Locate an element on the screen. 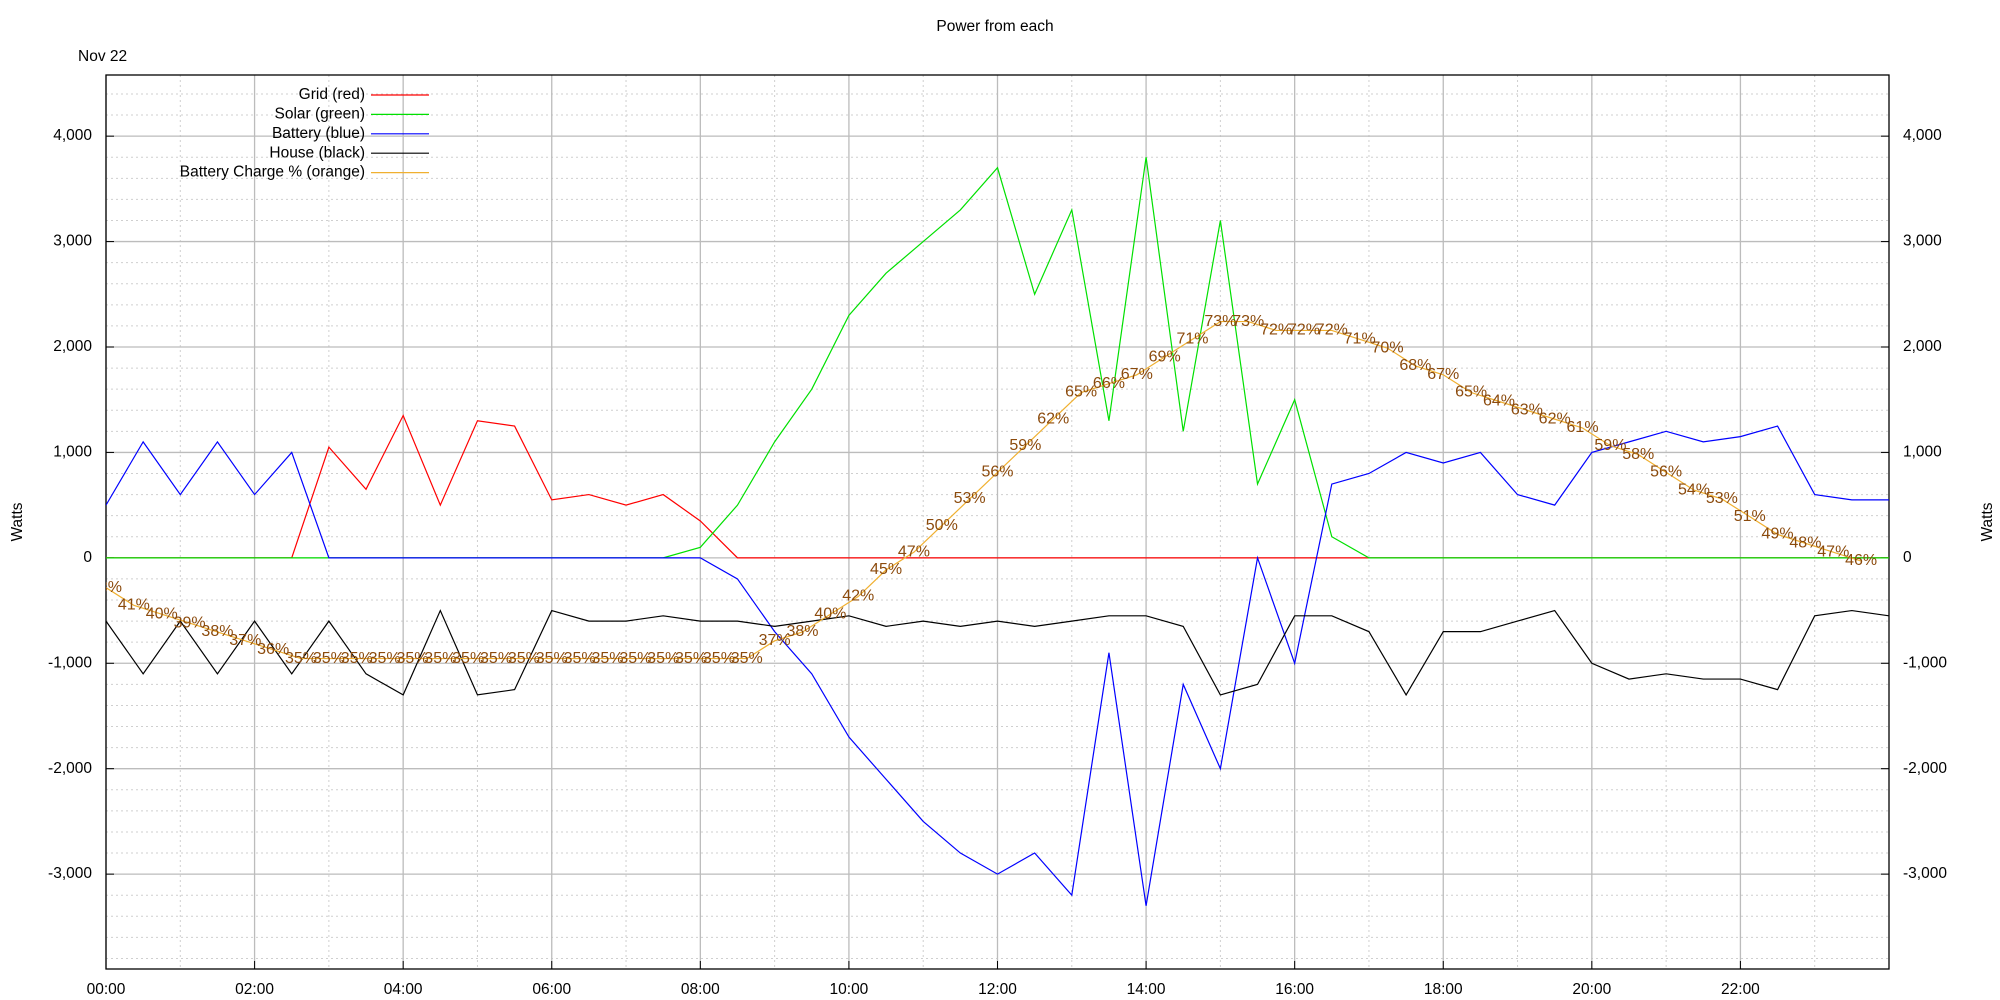  data-label: 45% is located at coordinates (886, 569).